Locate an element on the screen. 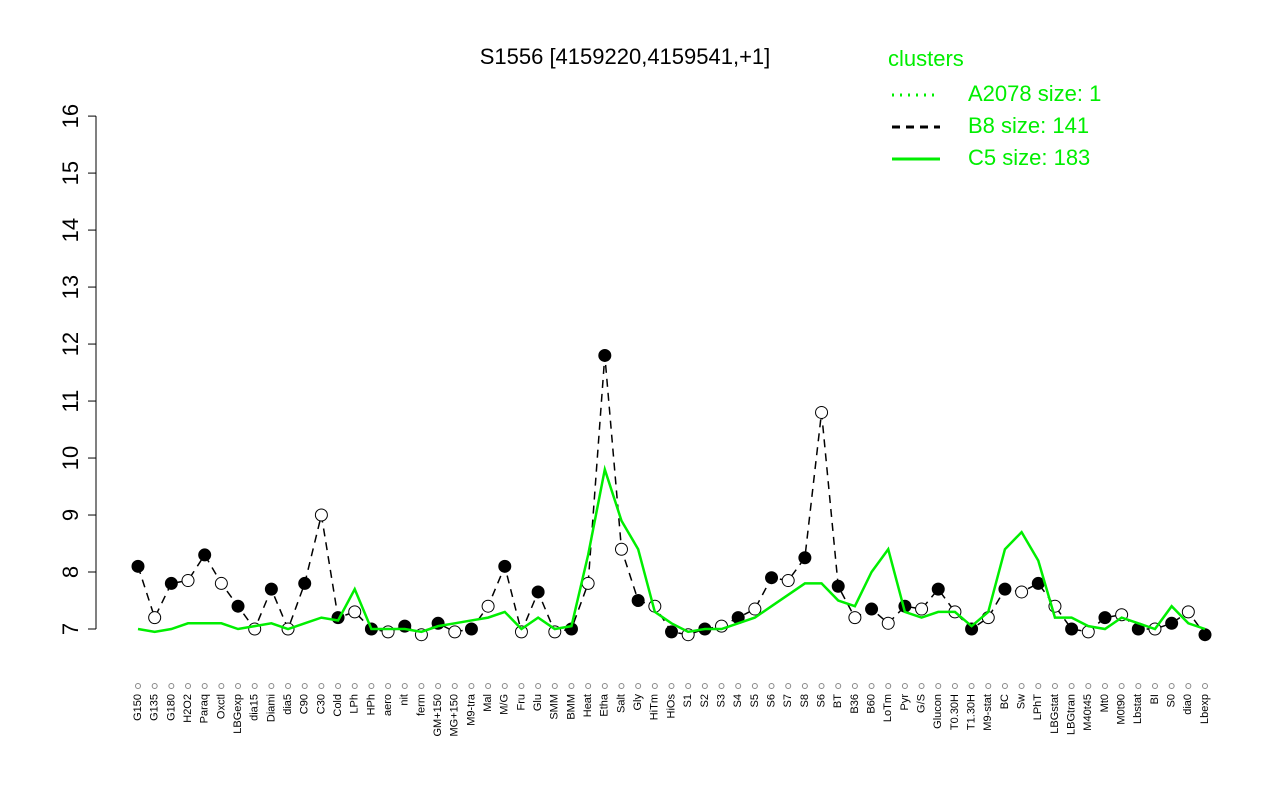 This screenshot has height=800, width=1280. x-tick-label: Diami is located at coordinates (271, 708).